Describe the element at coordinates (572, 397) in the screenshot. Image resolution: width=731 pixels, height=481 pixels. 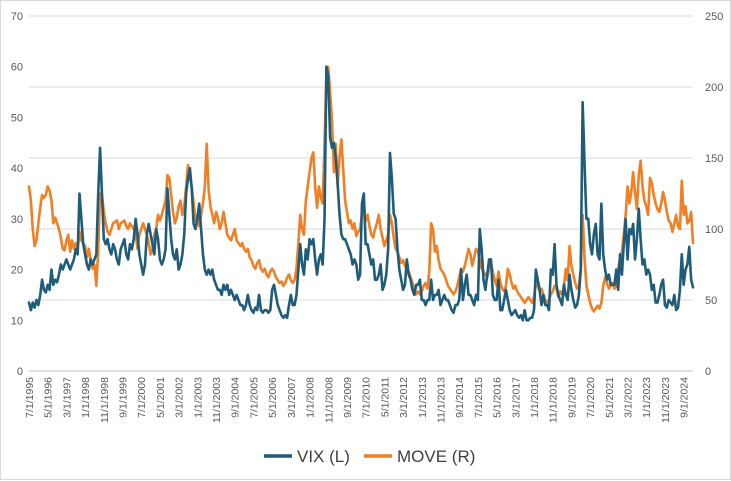
I see `x-tick-label: 9/1/2019` at that location.